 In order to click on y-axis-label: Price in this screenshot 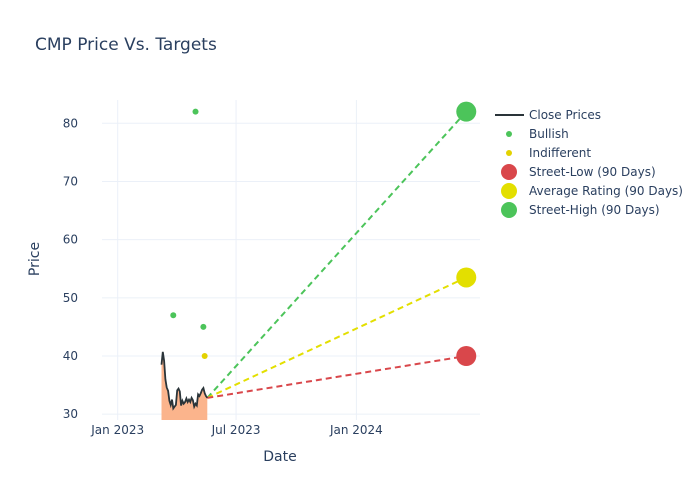, I will do `click(35, 259)`.